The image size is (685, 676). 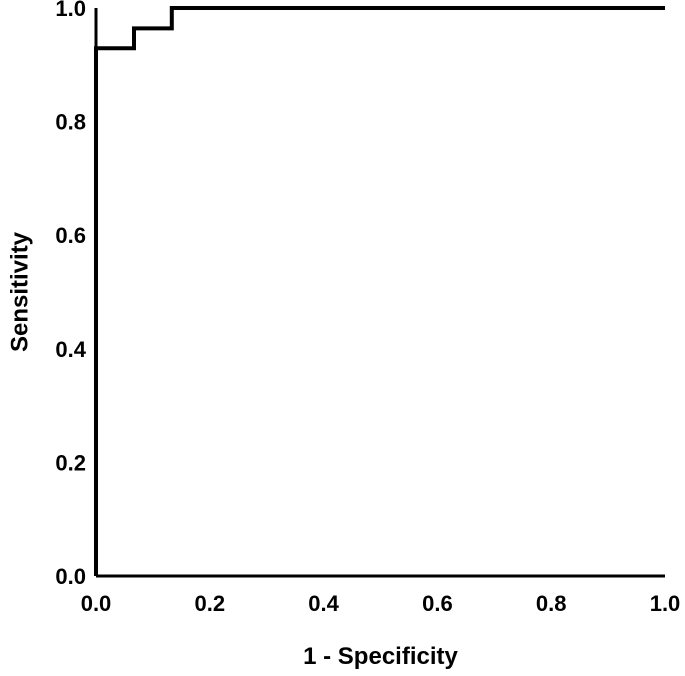 What do you see at coordinates (70, 576) in the screenshot?
I see `y-tick-label: 0.0` at bounding box center [70, 576].